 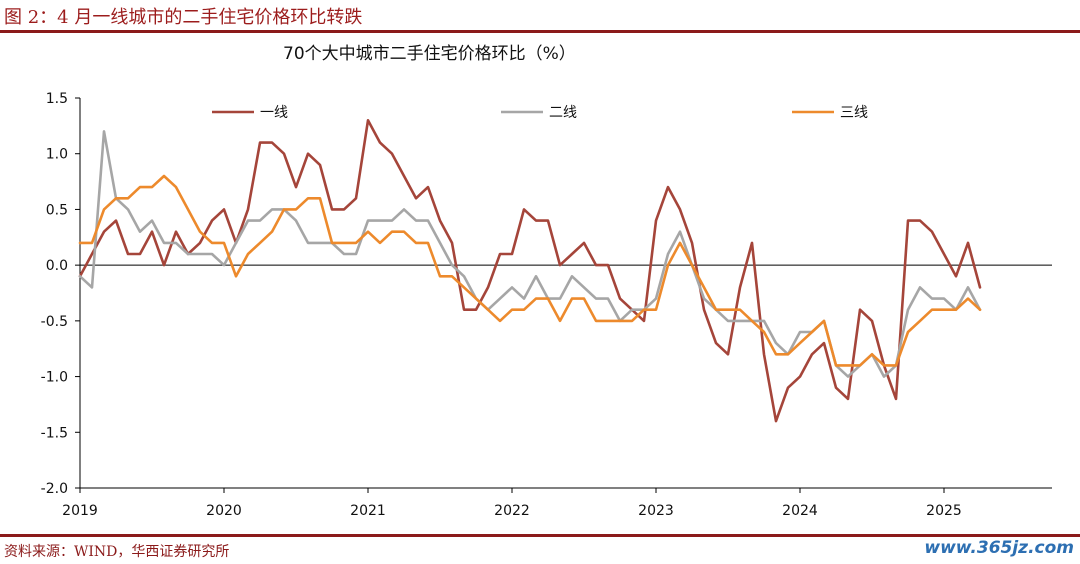 What do you see at coordinates (999, 548) in the screenshot?
I see `watermark: www.365jz.com` at bounding box center [999, 548].